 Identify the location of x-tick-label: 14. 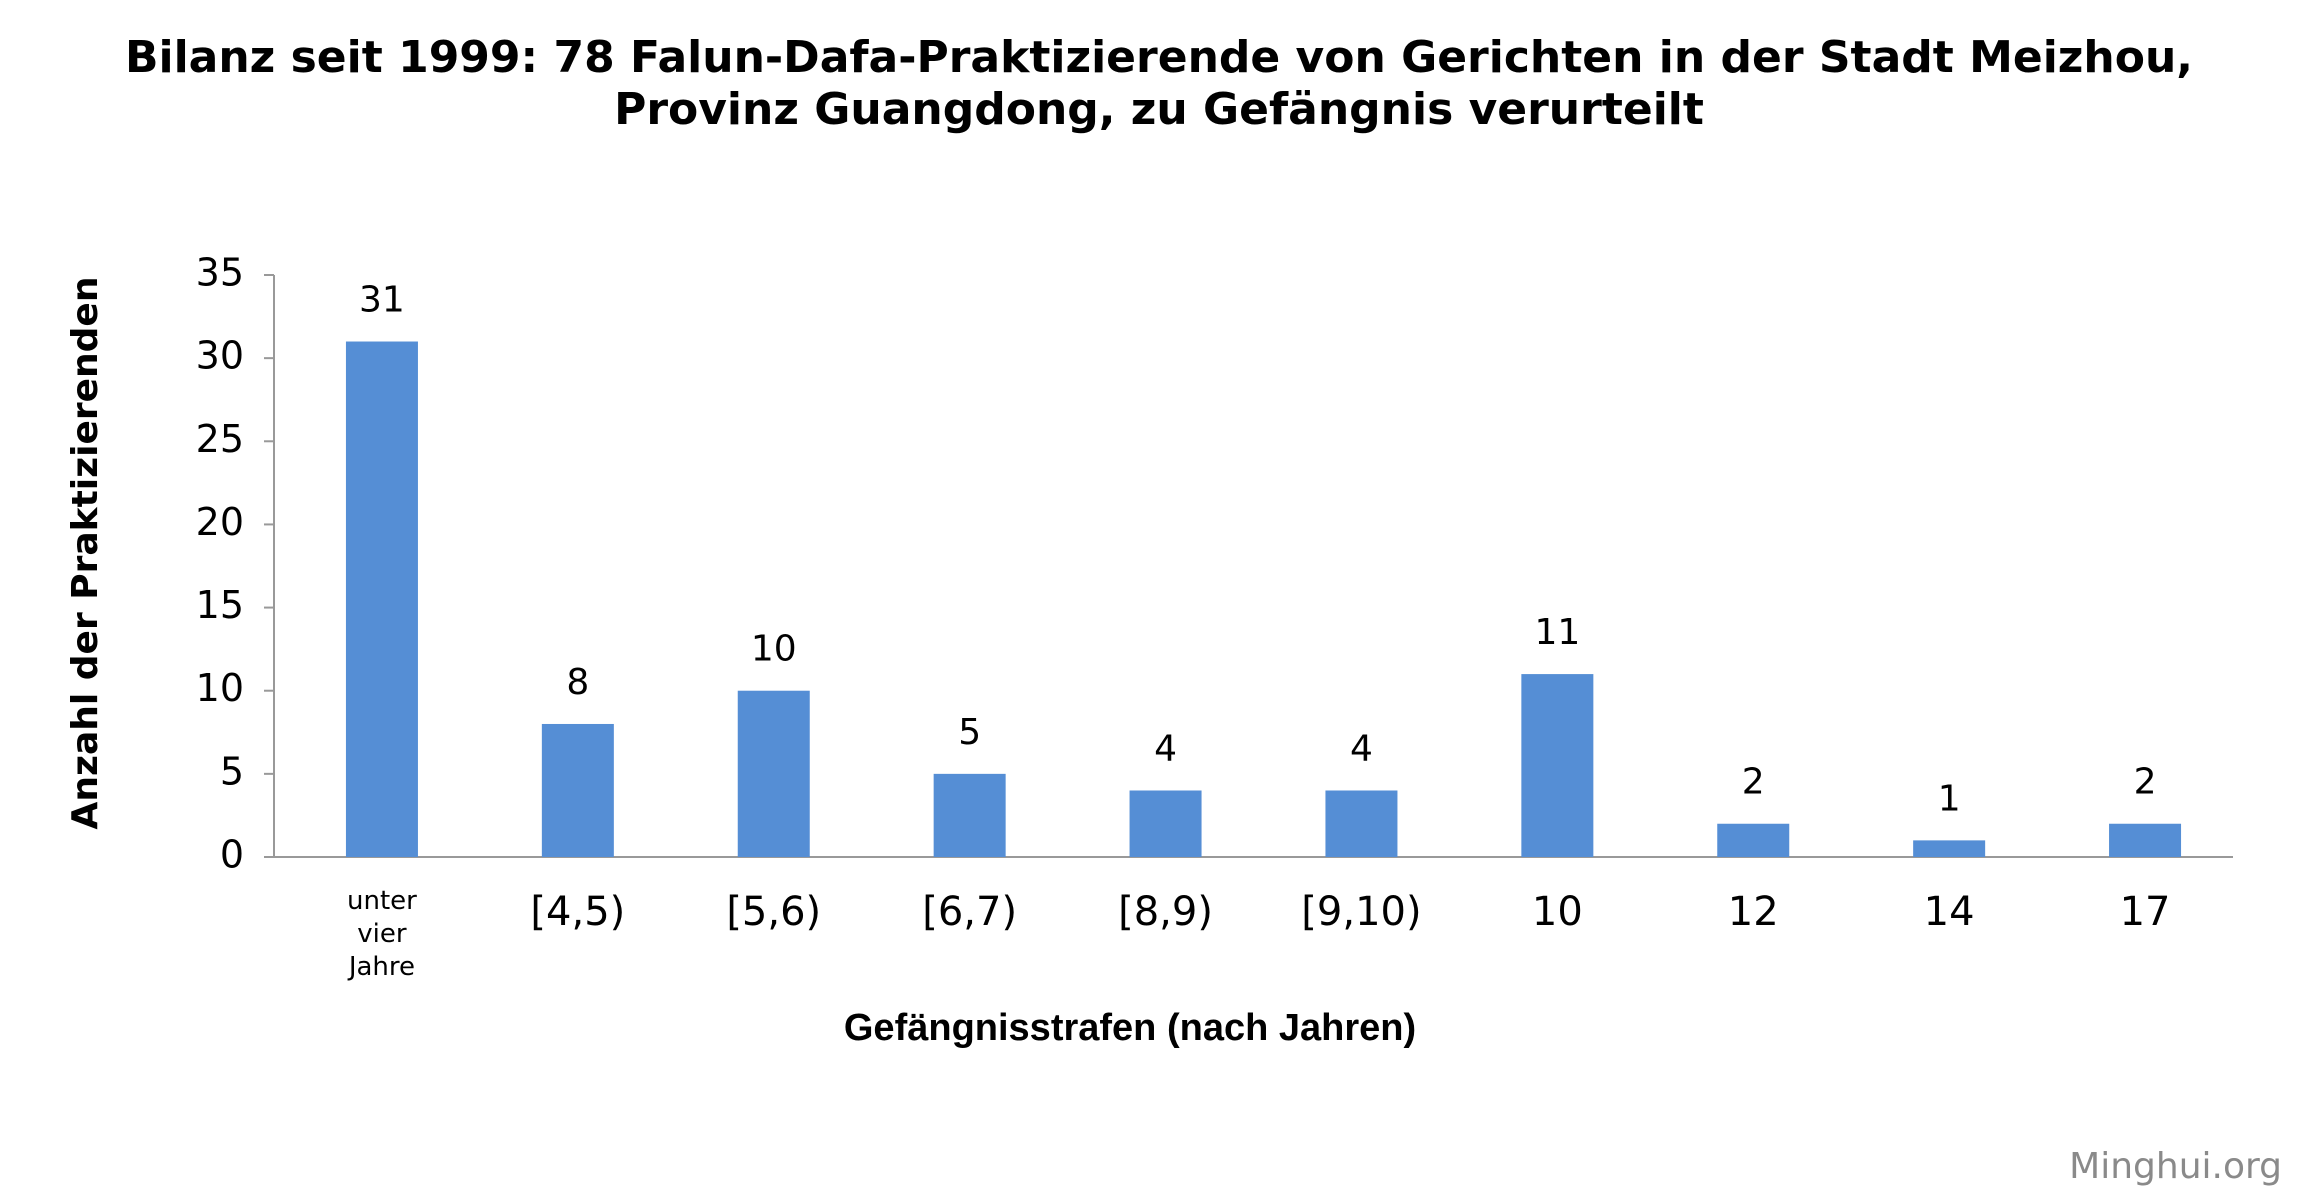
(1949, 912).